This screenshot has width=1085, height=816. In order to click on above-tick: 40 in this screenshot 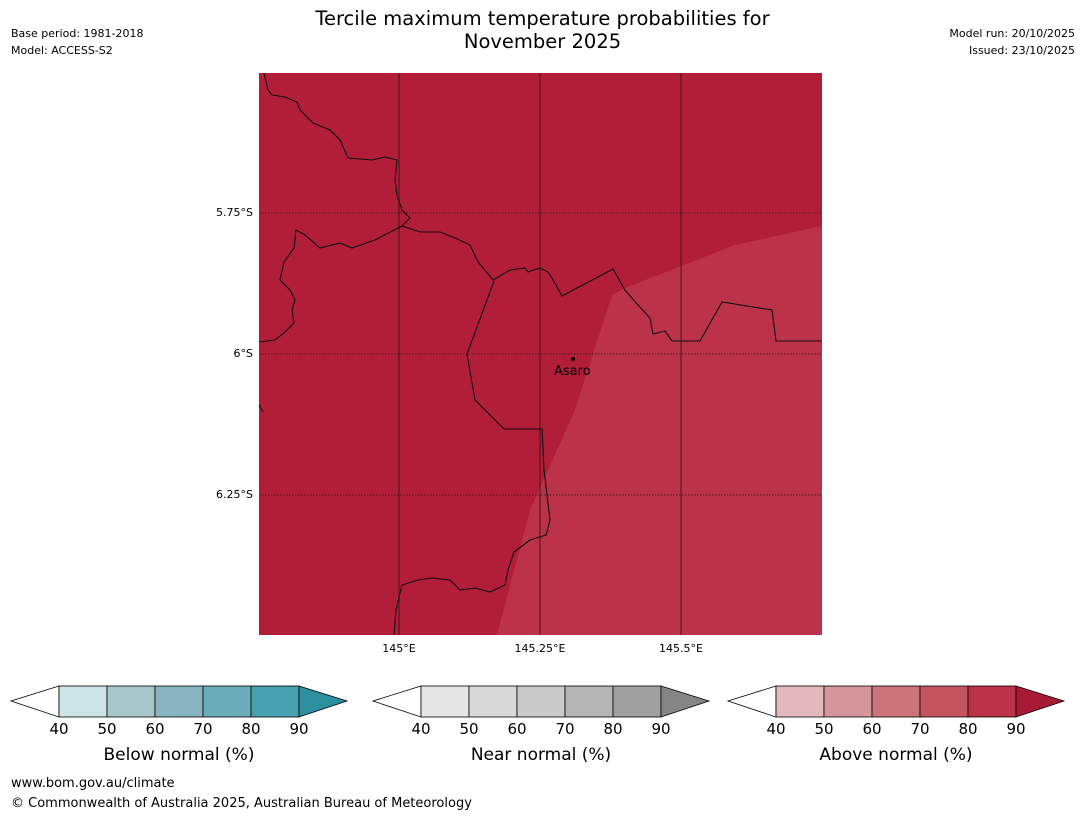, I will do `click(776, 729)`.